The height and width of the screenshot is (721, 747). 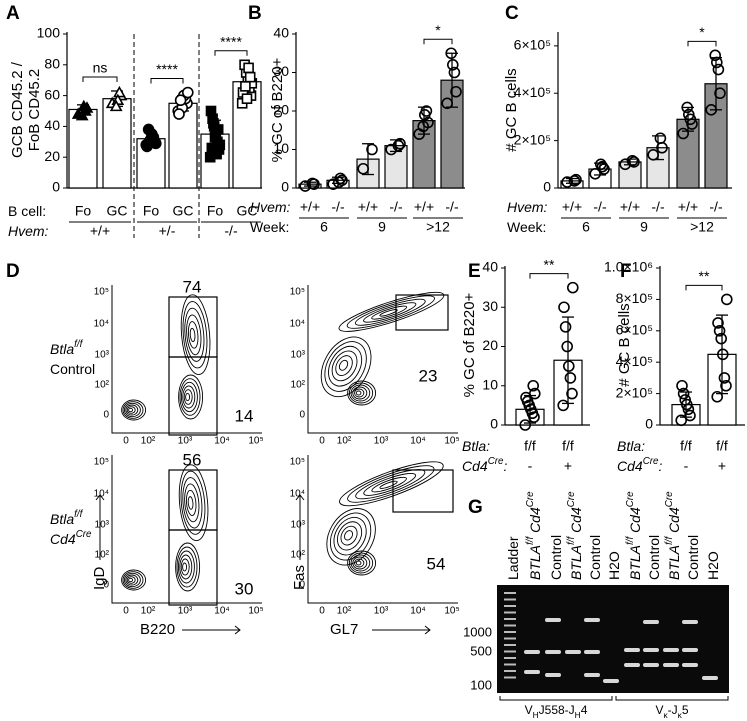 I want to click on y-tick-label: 30, so click(x=490, y=306).